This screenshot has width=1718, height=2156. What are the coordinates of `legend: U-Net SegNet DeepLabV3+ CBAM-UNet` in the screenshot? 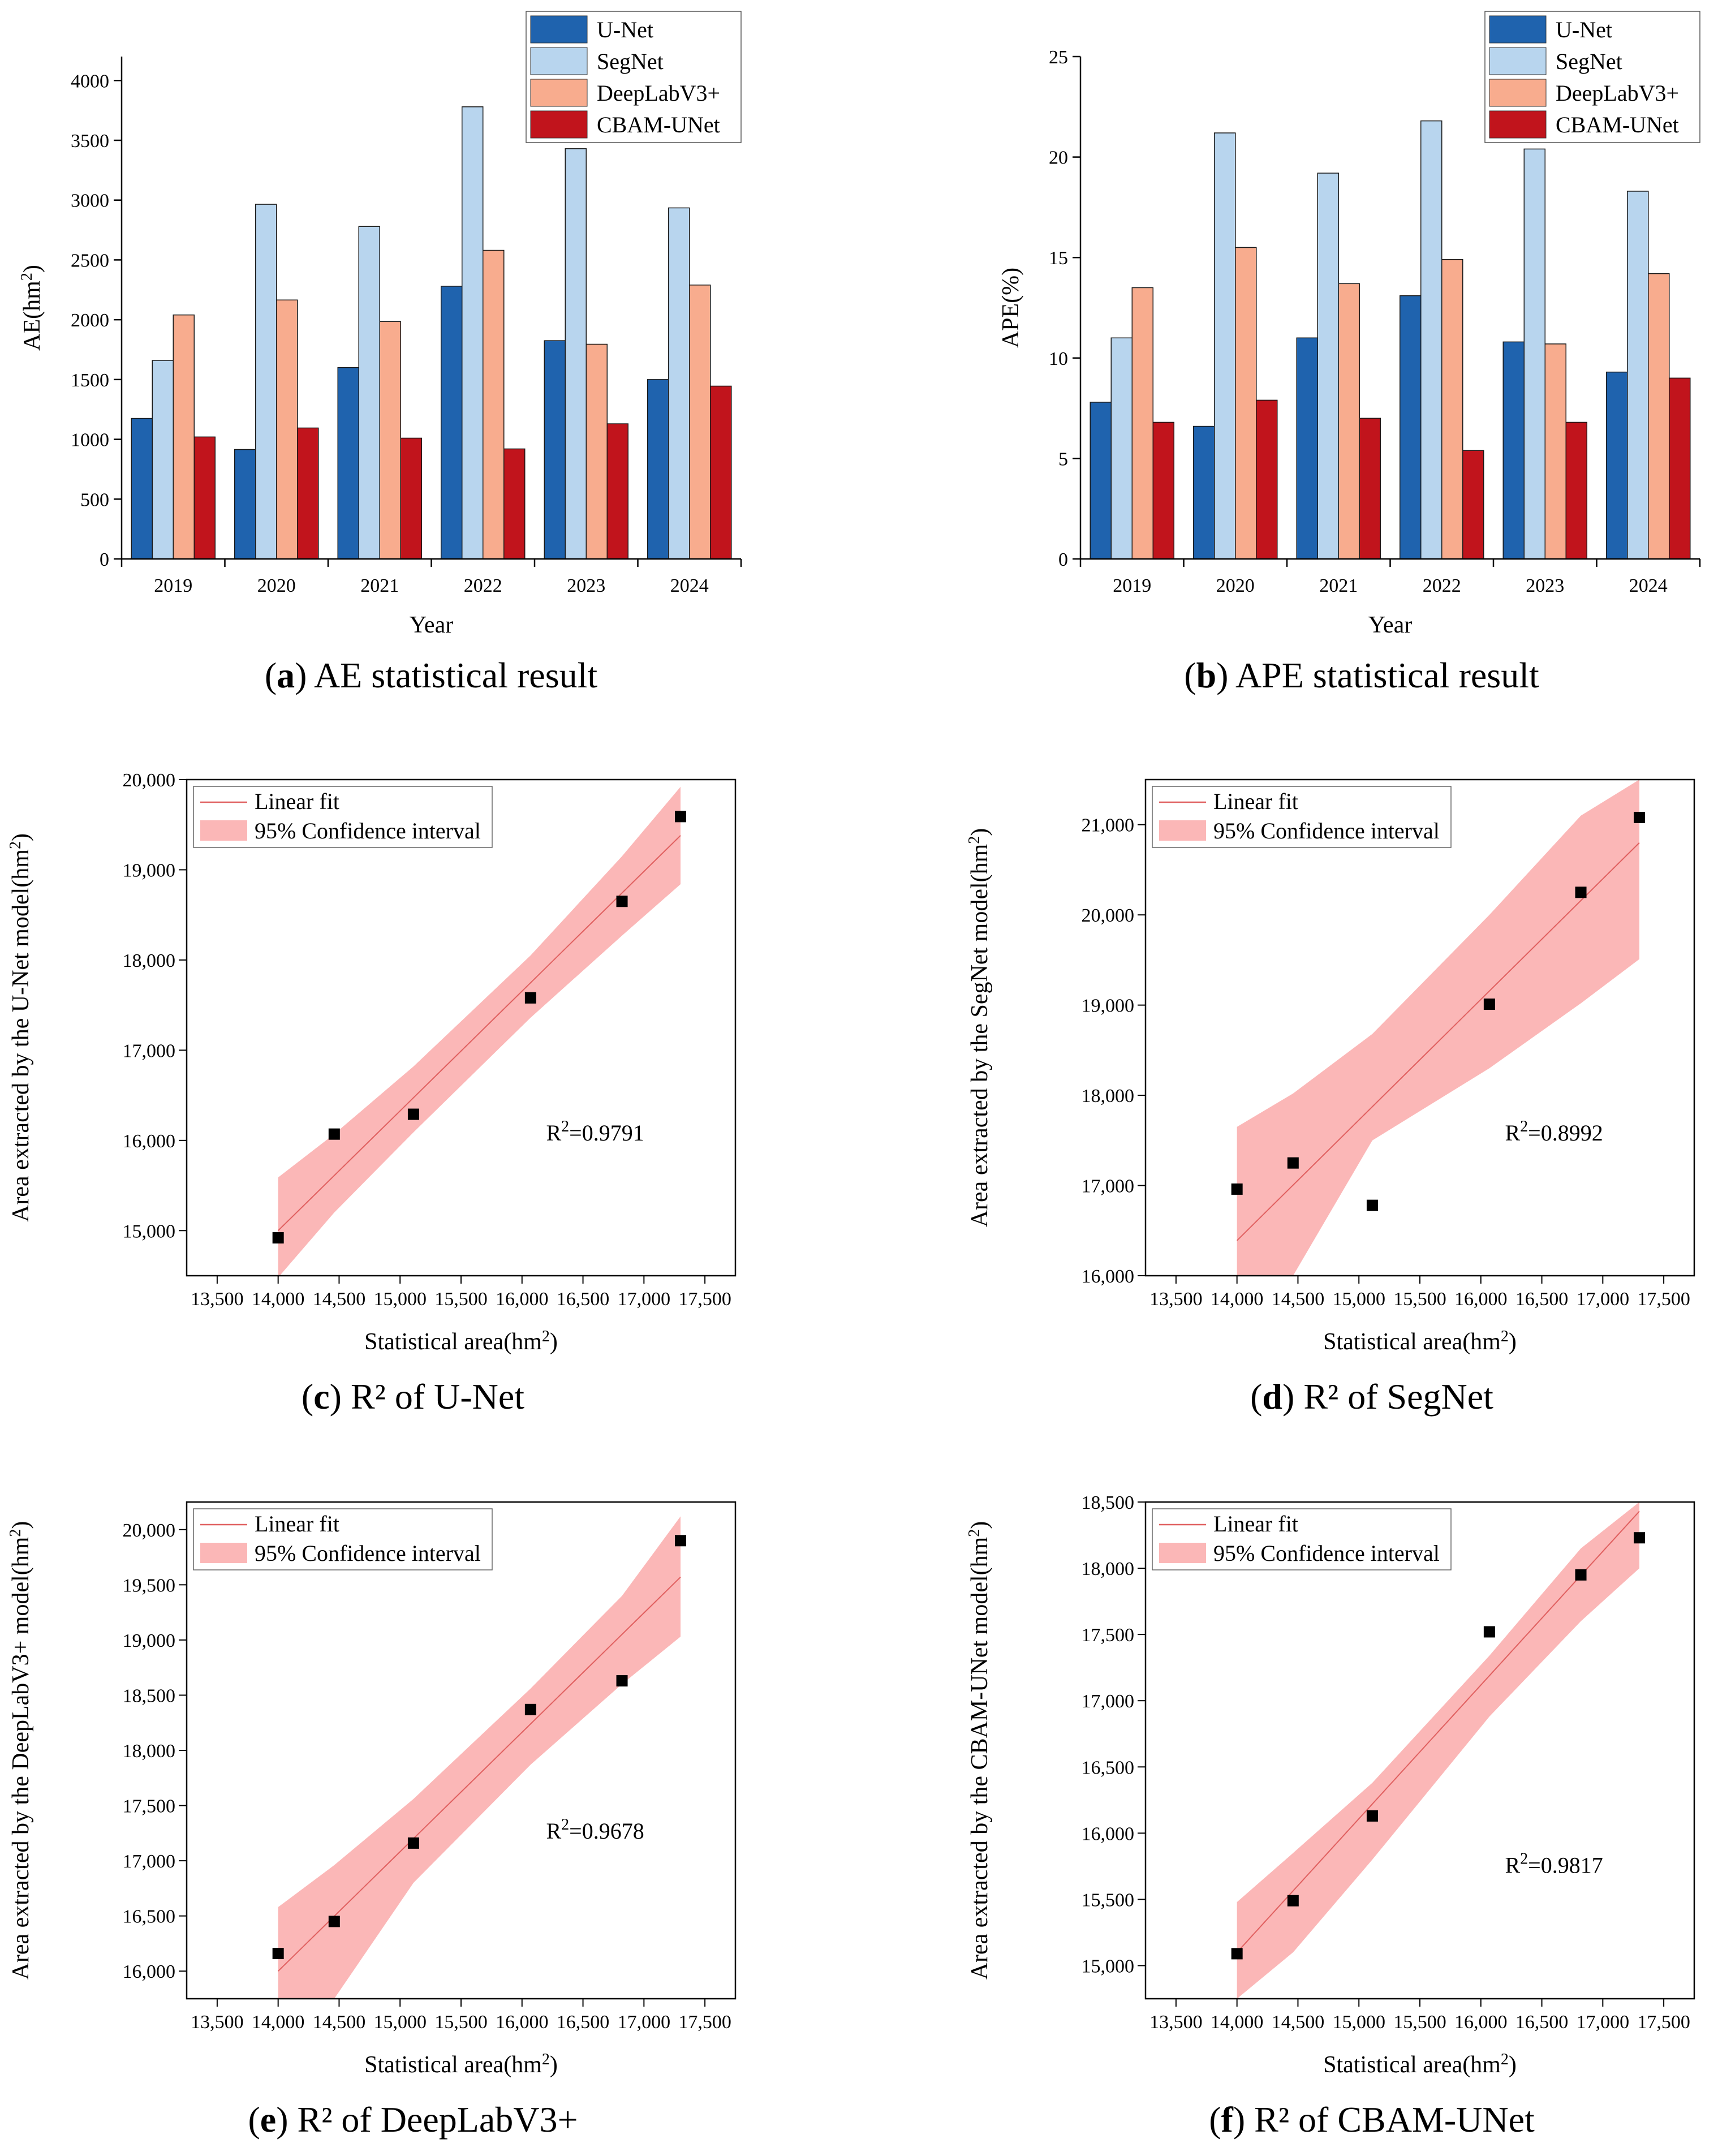 It's located at (1592, 77).